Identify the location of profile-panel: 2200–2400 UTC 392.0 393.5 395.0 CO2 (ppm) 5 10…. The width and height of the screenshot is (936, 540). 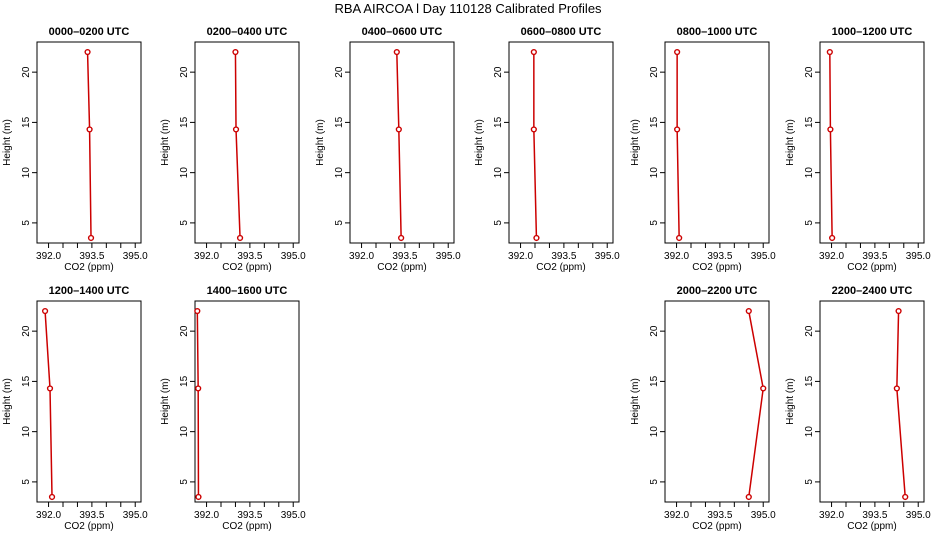
(858, 408).